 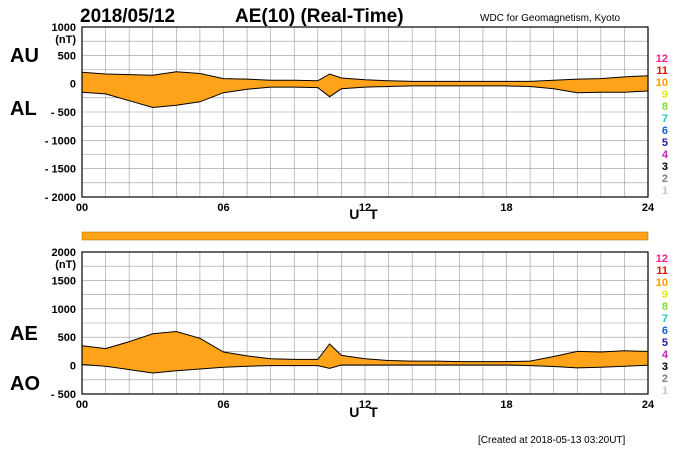 I want to click on index-label-ao: AO, so click(x=25, y=384).